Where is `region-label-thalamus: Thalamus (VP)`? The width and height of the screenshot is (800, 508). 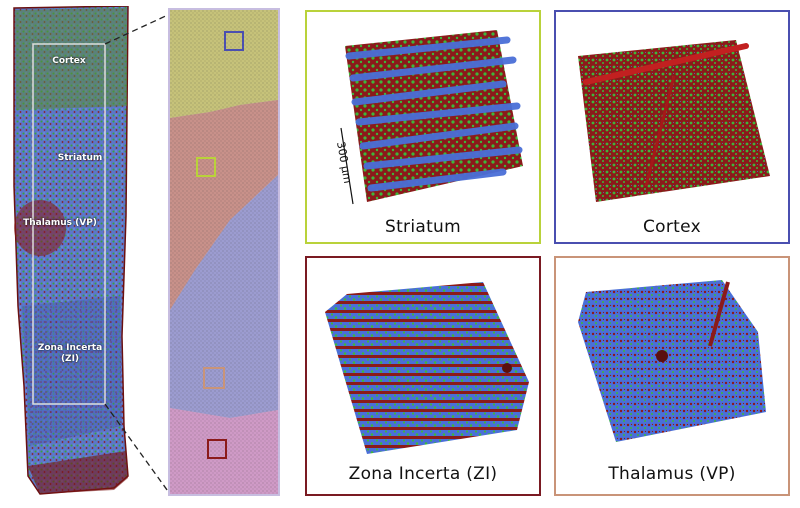 region-label-thalamus: Thalamus (VP) is located at coordinates (60, 223).